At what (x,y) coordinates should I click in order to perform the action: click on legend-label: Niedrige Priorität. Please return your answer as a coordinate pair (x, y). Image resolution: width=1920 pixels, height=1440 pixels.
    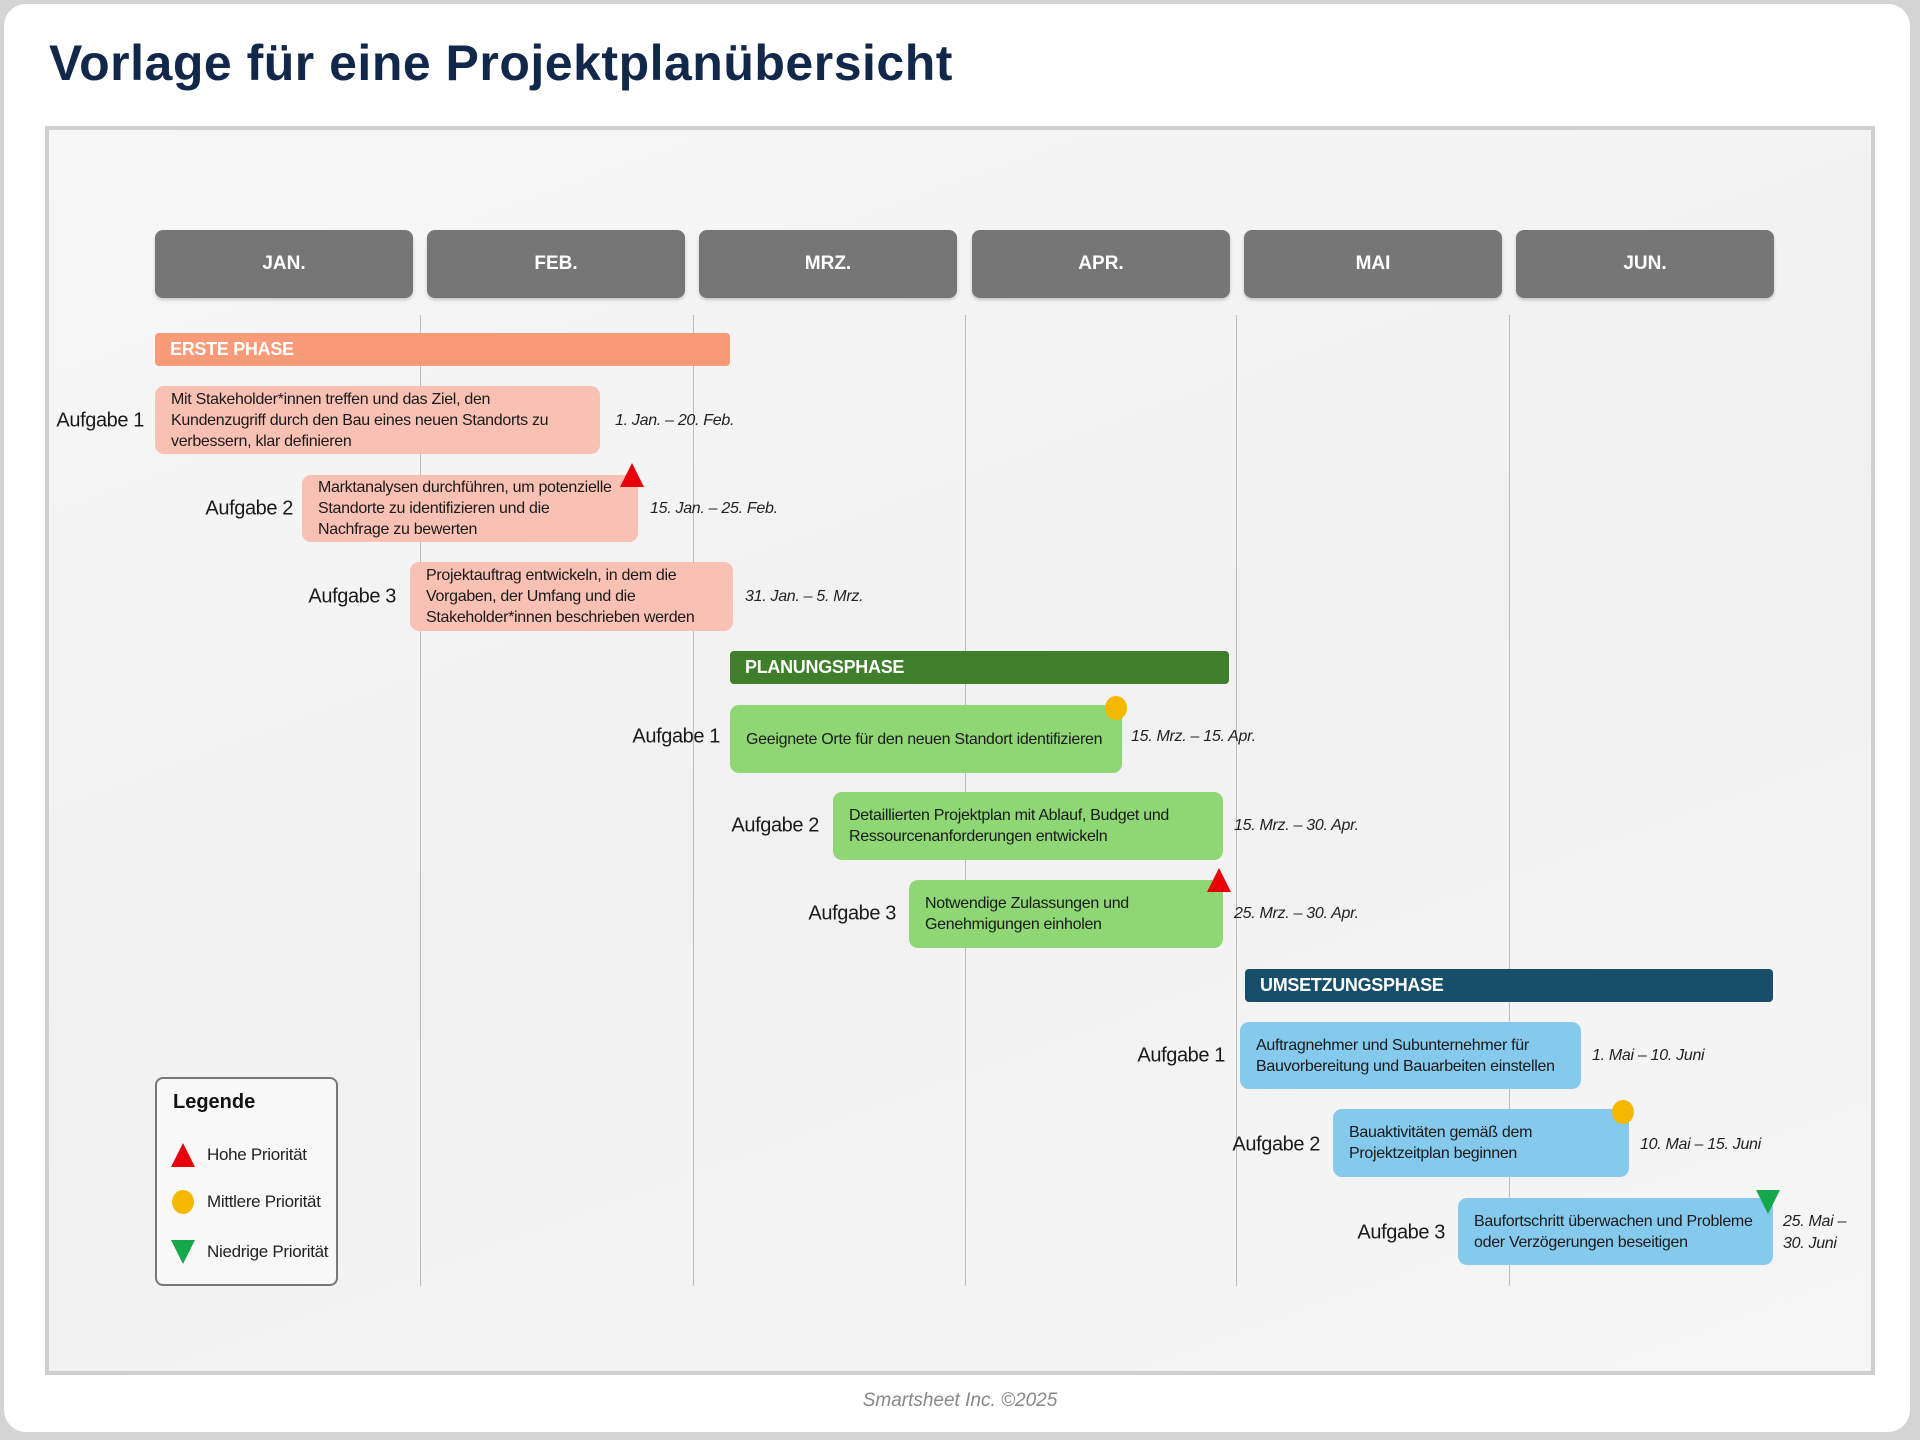
    Looking at the image, I should click on (268, 1251).